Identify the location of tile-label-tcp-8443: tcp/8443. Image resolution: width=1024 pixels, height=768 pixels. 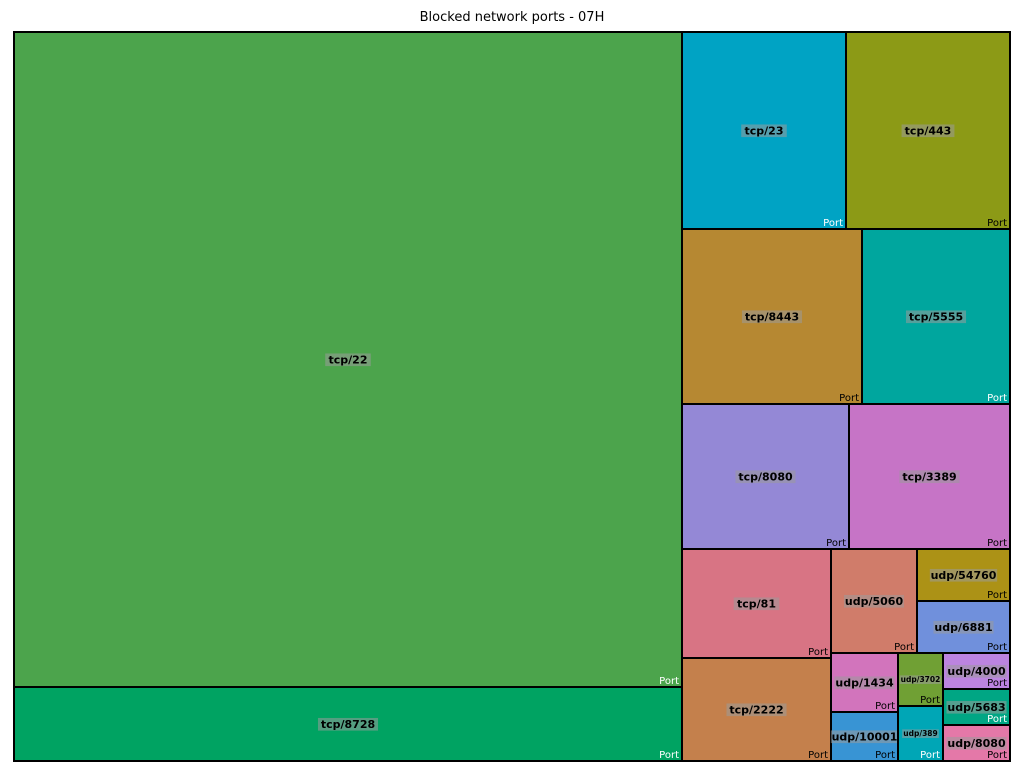
(772, 316).